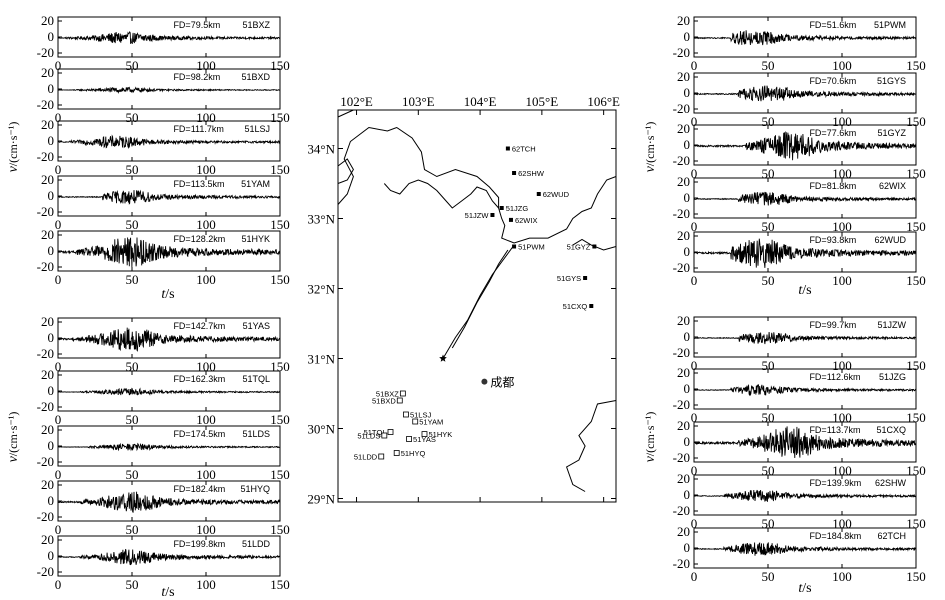  I want to click on distance-label: FD=199.8km, so click(199, 544).